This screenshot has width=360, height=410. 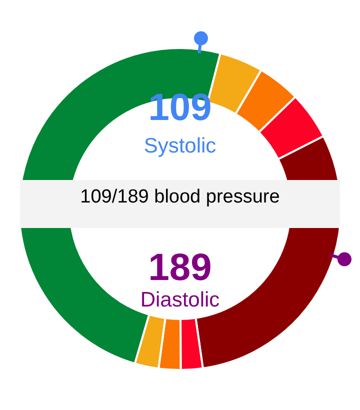 I want to click on text: 109/189 blood pressure, so click(x=180, y=197).